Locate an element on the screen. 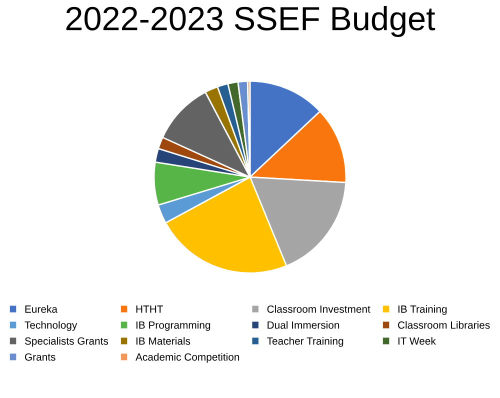  legend-label: Teacher Training is located at coordinates (305, 342).